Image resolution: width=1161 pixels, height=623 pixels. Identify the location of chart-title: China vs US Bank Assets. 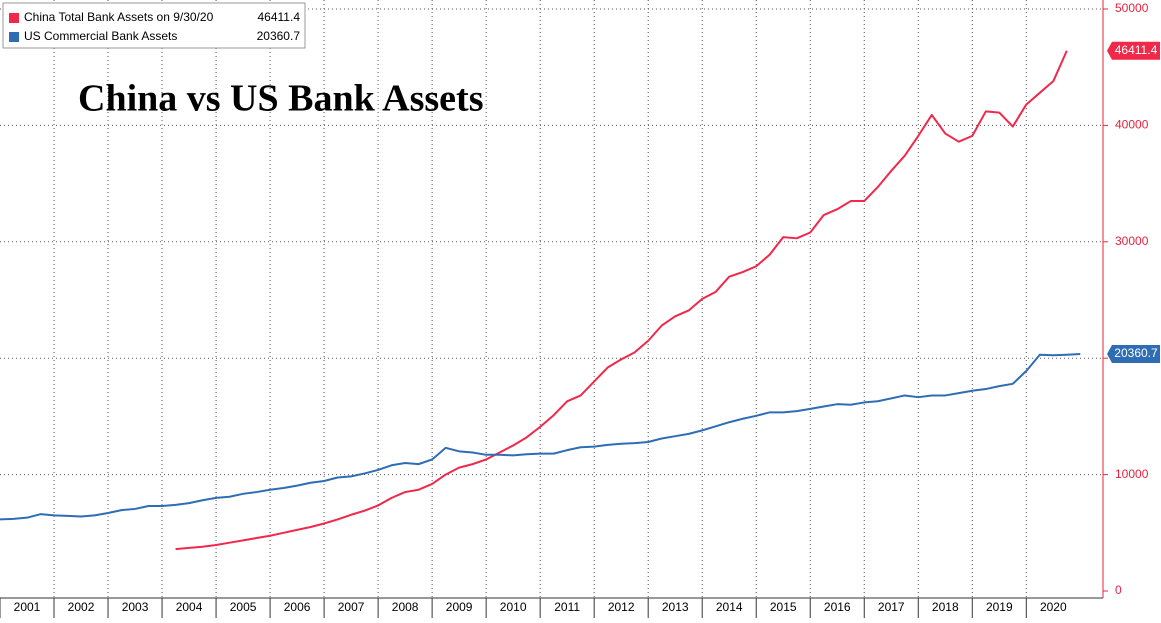
(280, 99).